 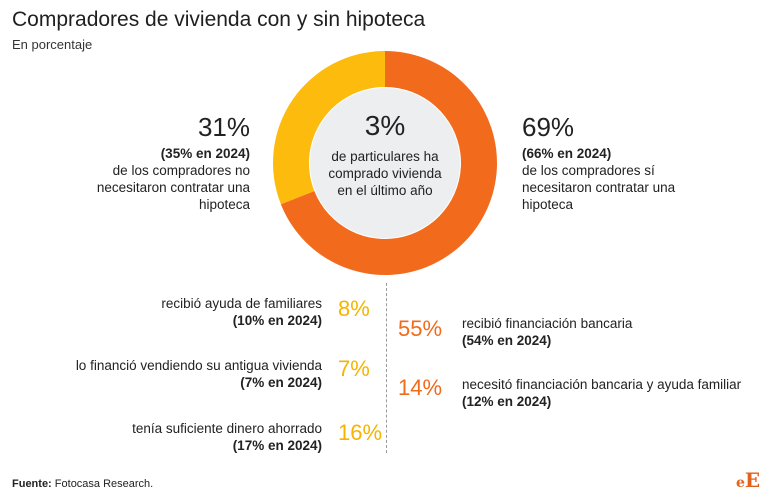 What do you see at coordinates (354, 368) in the screenshot?
I see `detail-sold-home-pct: 7%` at bounding box center [354, 368].